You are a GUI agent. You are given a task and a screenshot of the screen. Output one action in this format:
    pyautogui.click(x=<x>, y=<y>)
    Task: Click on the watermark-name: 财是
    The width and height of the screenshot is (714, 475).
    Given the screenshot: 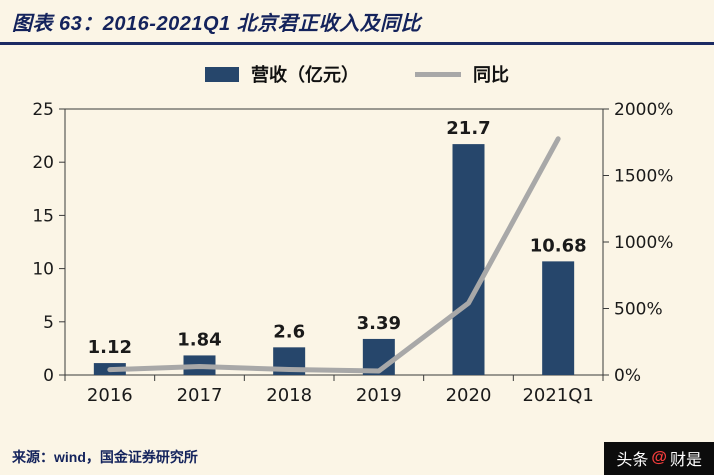 What is the action you would take?
    pyautogui.click(x=685, y=460)
    